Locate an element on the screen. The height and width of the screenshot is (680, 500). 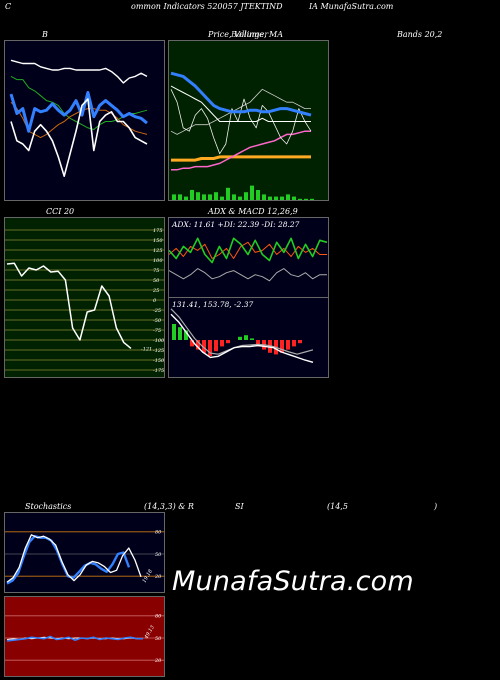
rsi-line is located at coordinates (74, 638).